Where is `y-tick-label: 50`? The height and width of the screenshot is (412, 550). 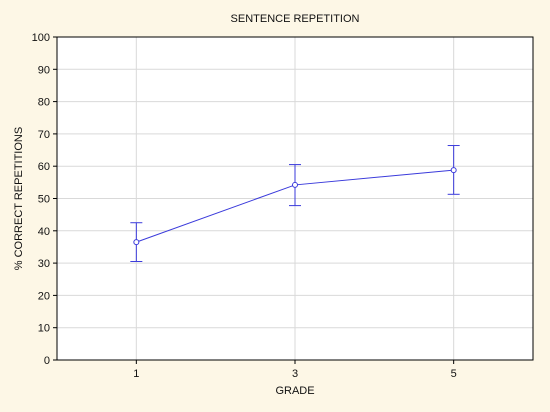
y-tick-label: 50 is located at coordinates (44, 200).